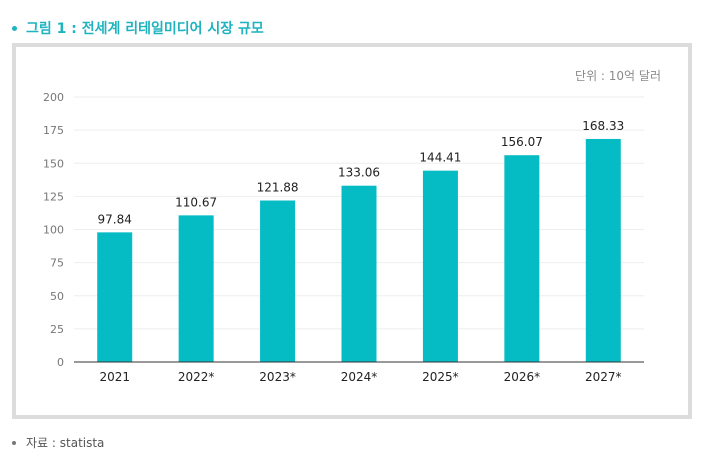  Describe the element at coordinates (60, 362) in the screenshot. I see `y-tick-label: 0` at that location.